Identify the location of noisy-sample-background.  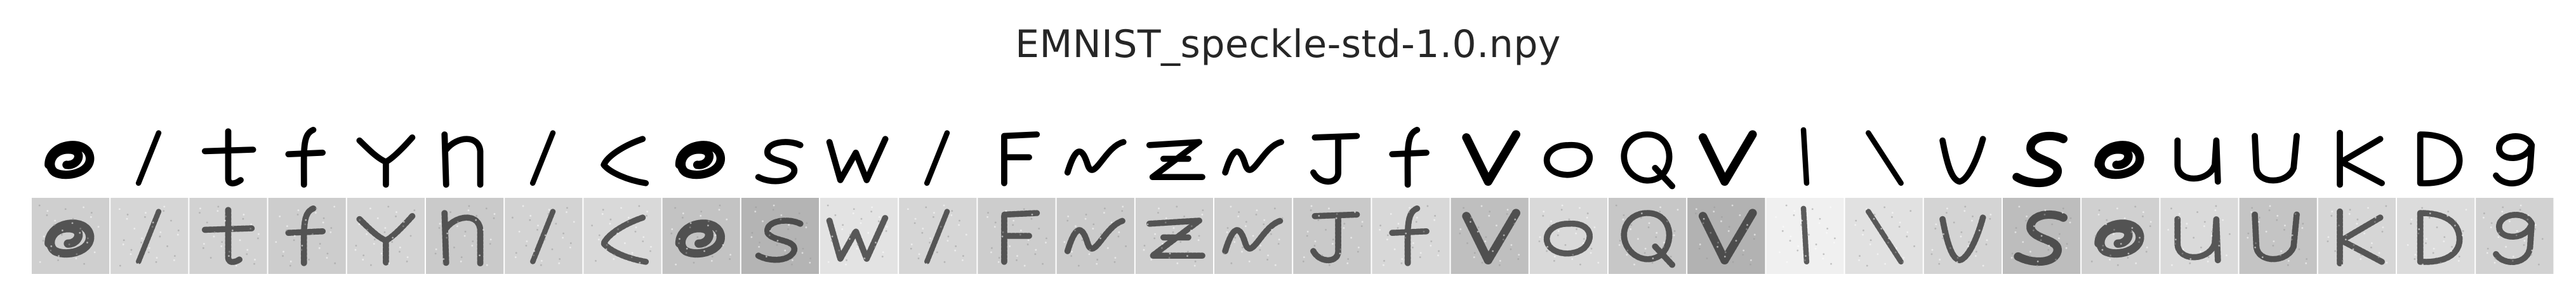
(71, 236).